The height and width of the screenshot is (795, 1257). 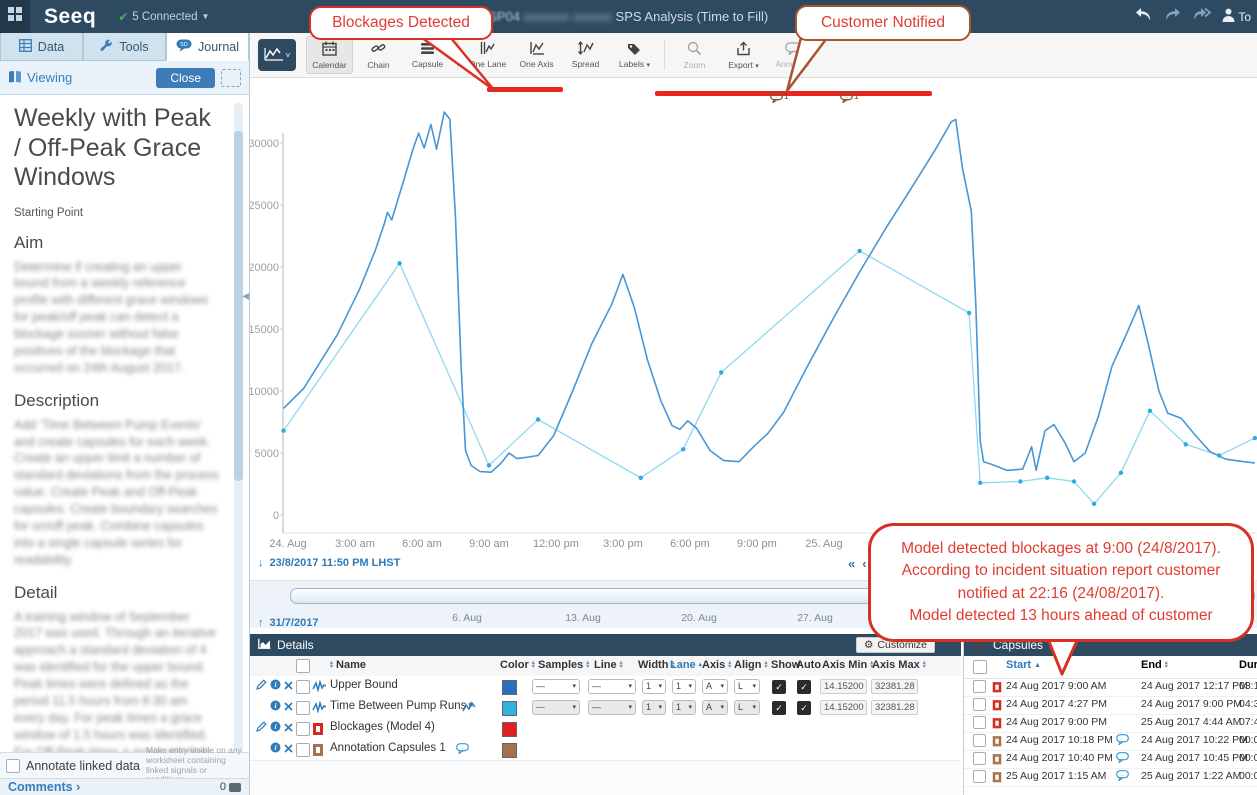 I want to click on details-col-auto: Auto, so click(x=809, y=665).